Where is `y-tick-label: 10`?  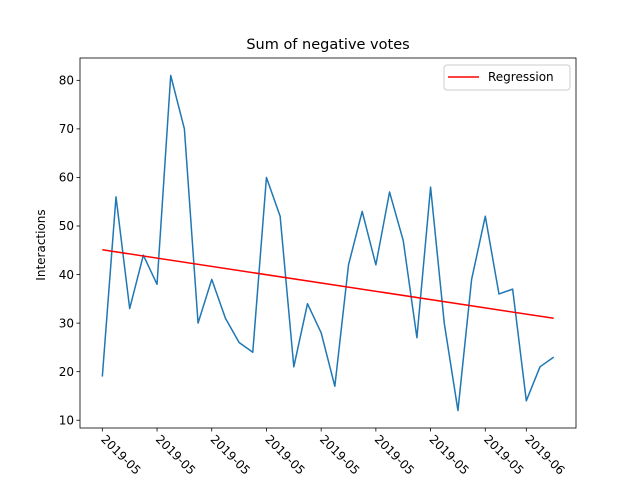 y-tick-label: 10 is located at coordinates (66, 420).